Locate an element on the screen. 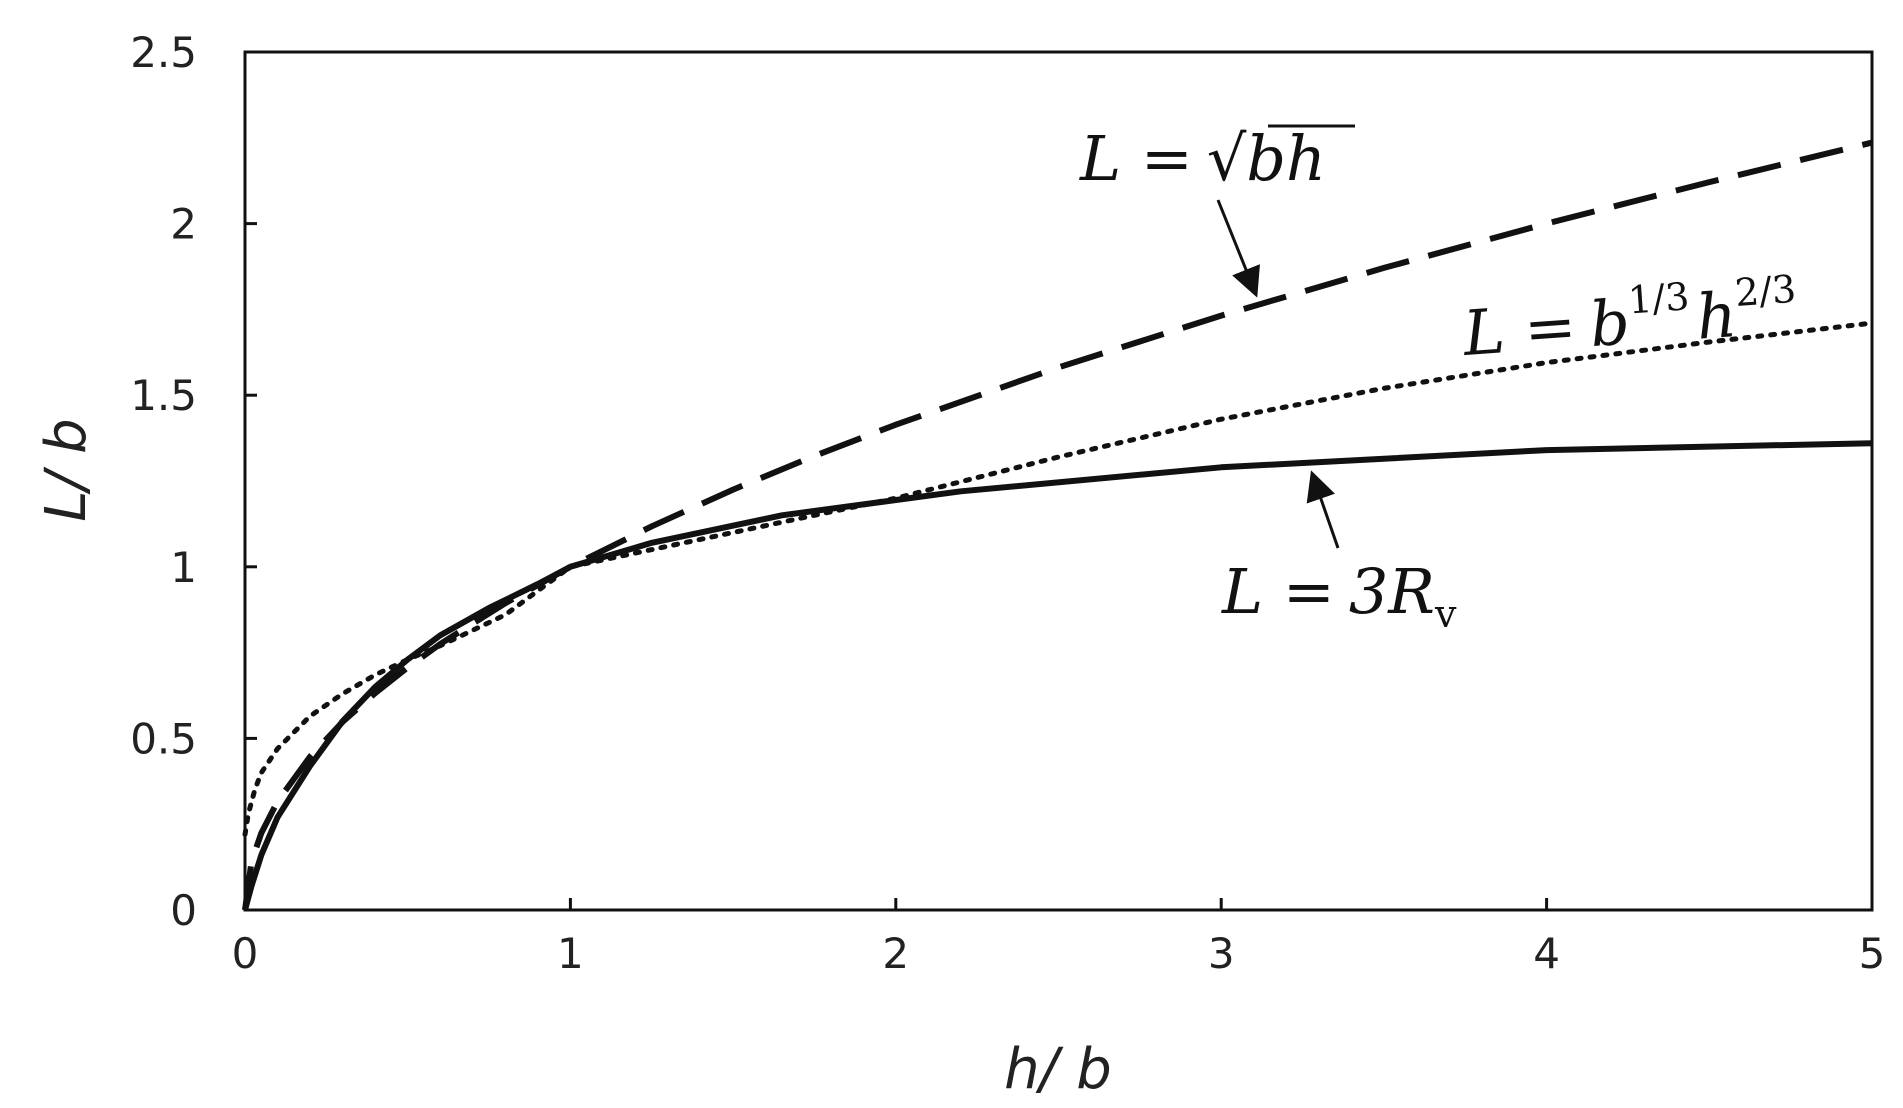 The image size is (1903, 1108). x-tick-label: 0 is located at coordinates (245, 953).